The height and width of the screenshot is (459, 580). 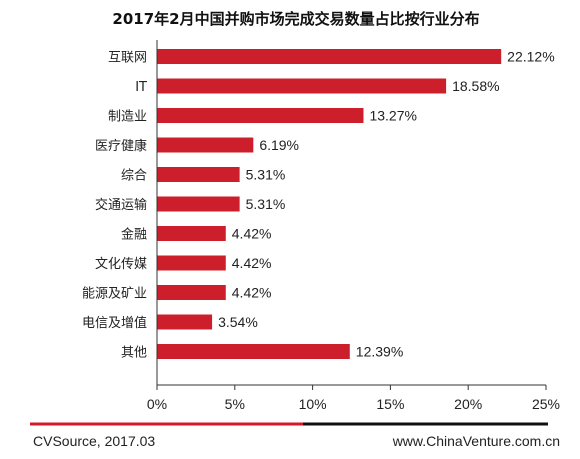 What do you see at coordinates (353, 404) in the screenshot?
I see `x-axis-tick-labels: 0% 5% 10% 15% 20% 25%` at bounding box center [353, 404].